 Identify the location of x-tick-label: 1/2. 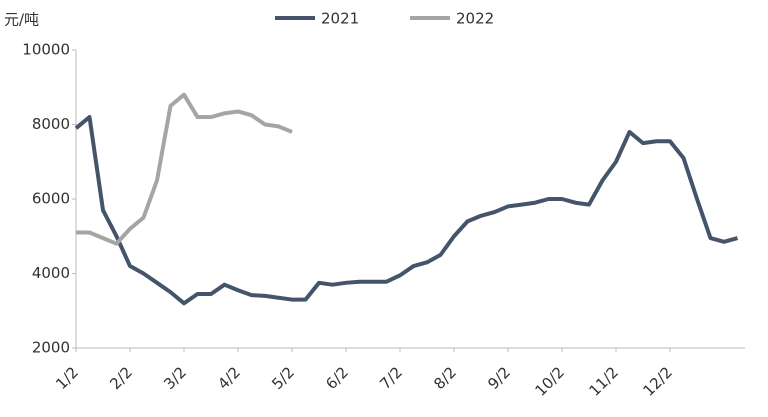
(67, 378).